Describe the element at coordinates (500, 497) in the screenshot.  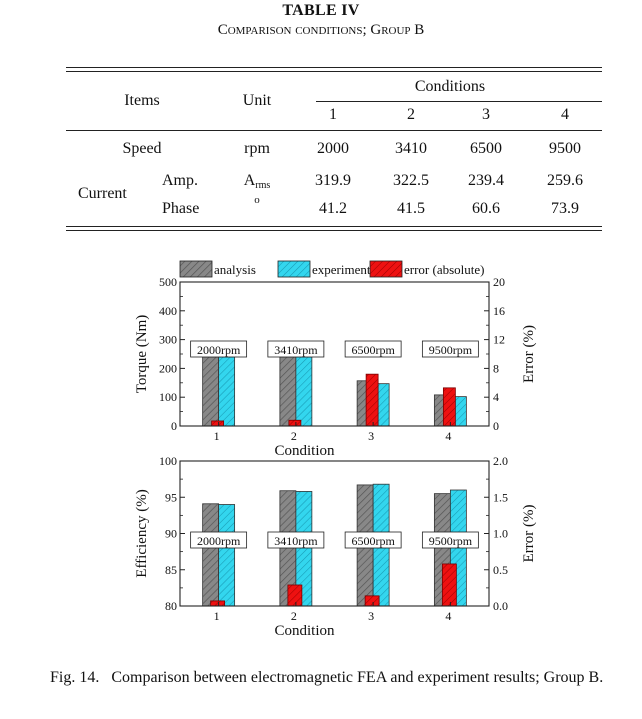
I see `y-right-tick-label: 1.5` at that location.